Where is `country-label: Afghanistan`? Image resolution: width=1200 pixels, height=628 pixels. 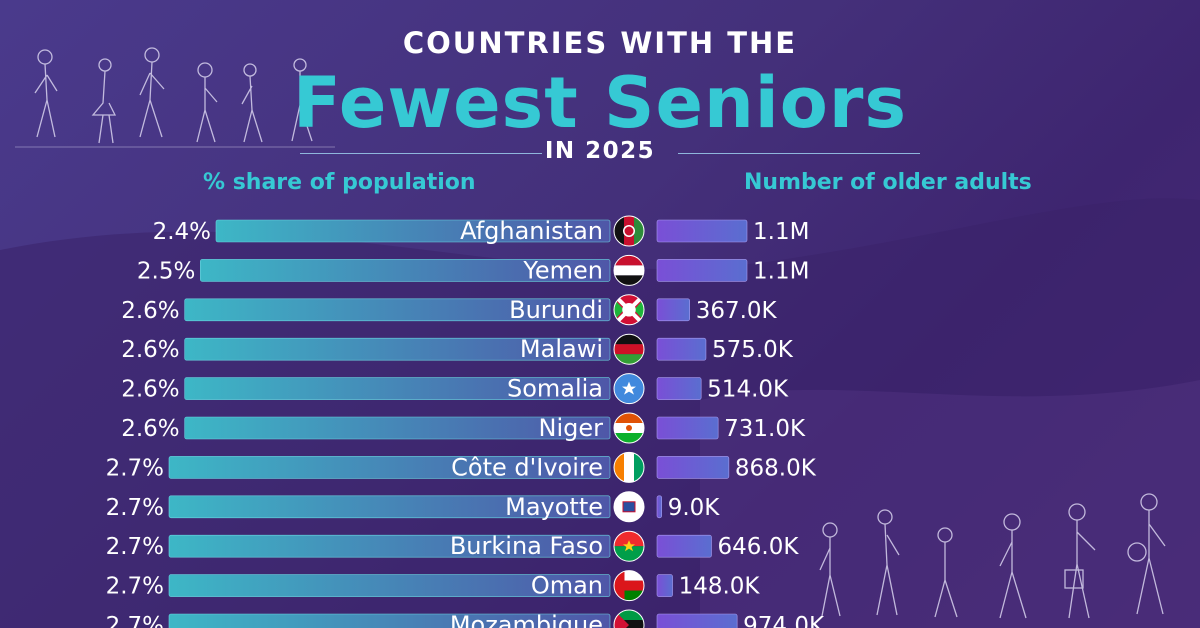
country-label: Afghanistan is located at coordinates (531, 231).